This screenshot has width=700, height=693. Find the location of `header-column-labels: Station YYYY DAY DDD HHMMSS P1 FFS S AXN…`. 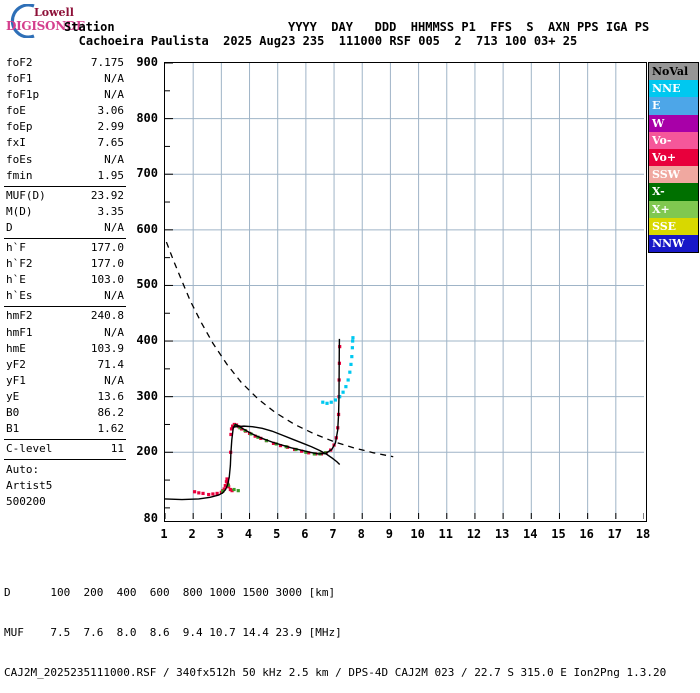

header-column-labels: Station YYYY DAY DDD HHMMSS P1 FFS S AXN… is located at coordinates (357, 27).